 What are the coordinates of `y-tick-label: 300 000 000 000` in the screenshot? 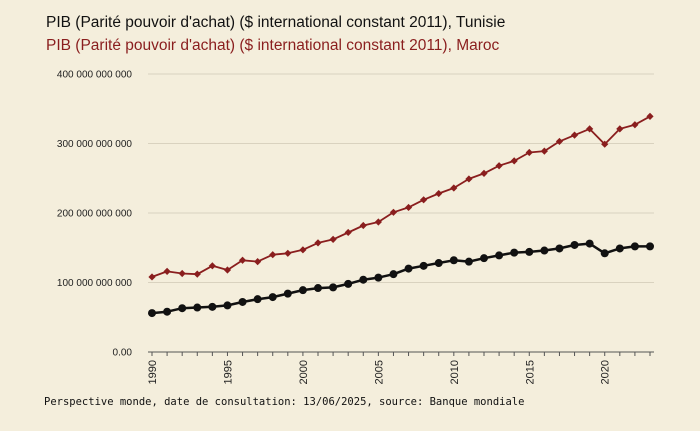 It's located at (95, 144).